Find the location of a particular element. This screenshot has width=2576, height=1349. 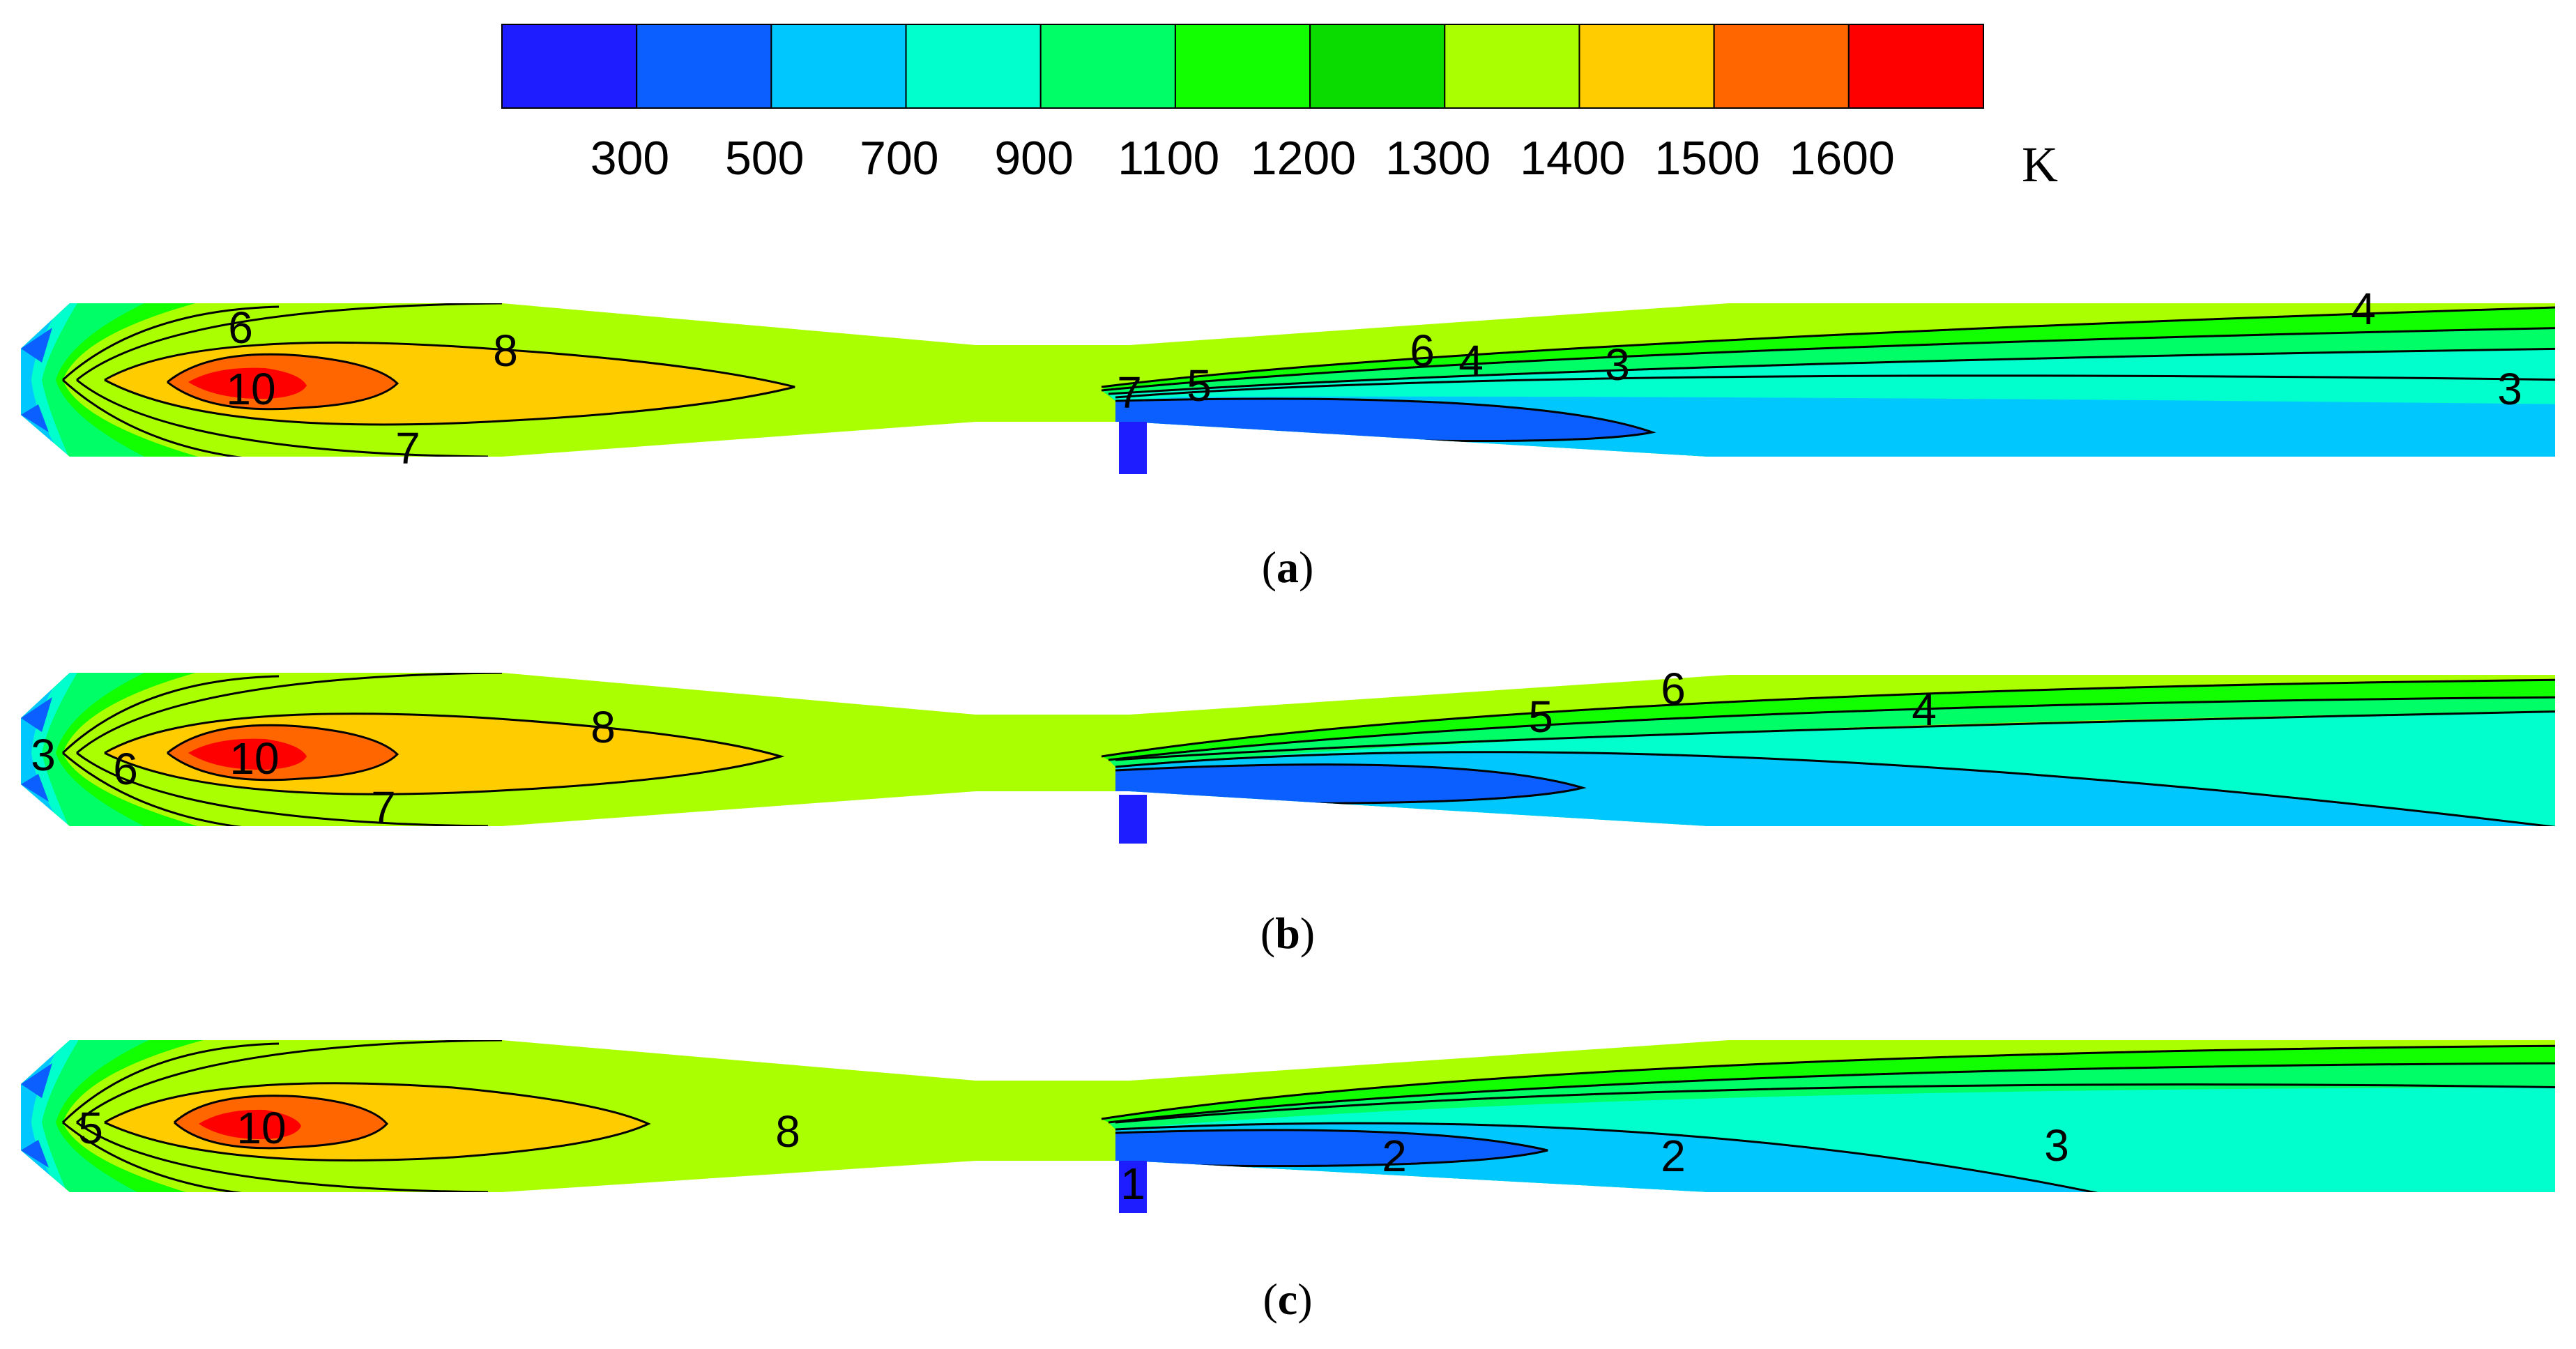

svg-text: (b) is located at coordinates (1287, 933).